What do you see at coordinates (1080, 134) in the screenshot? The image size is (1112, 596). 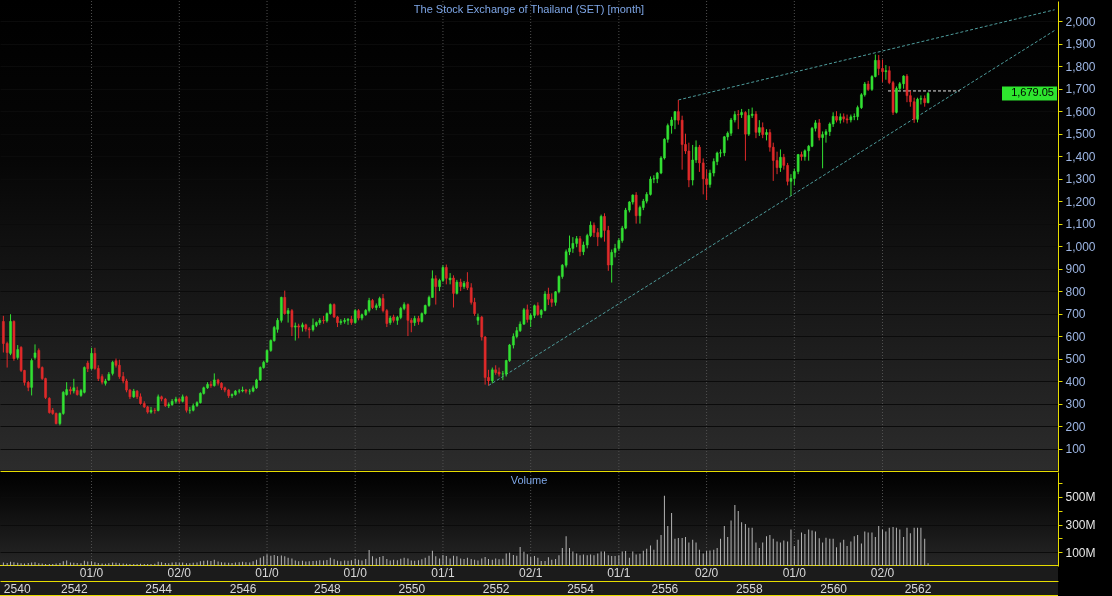 I see `y-tick-label: 1,500` at bounding box center [1080, 134].